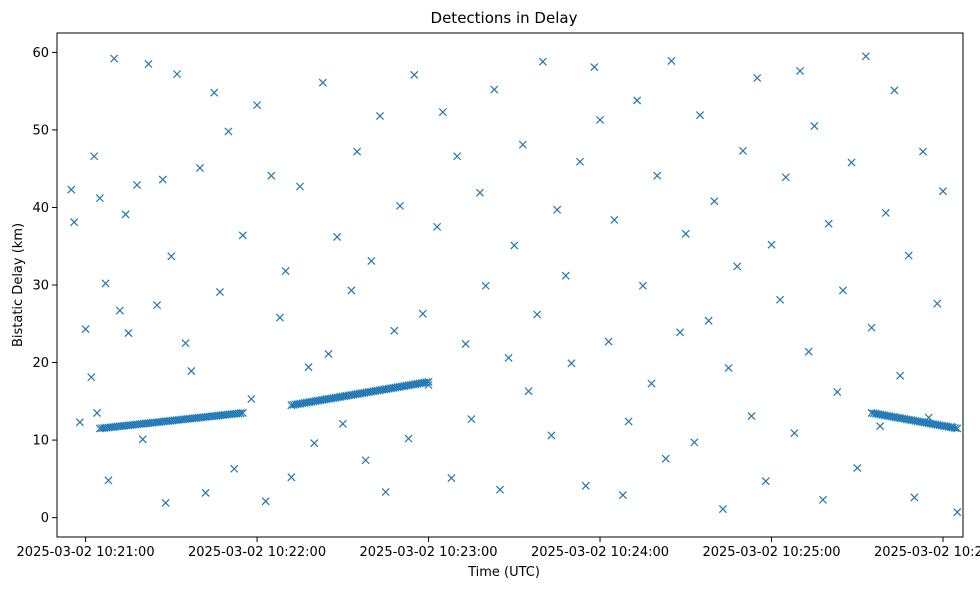  What do you see at coordinates (503, 572) in the screenshot?
I see `x-axis-label: Time (UTC)` at bounding box center [503, 572].